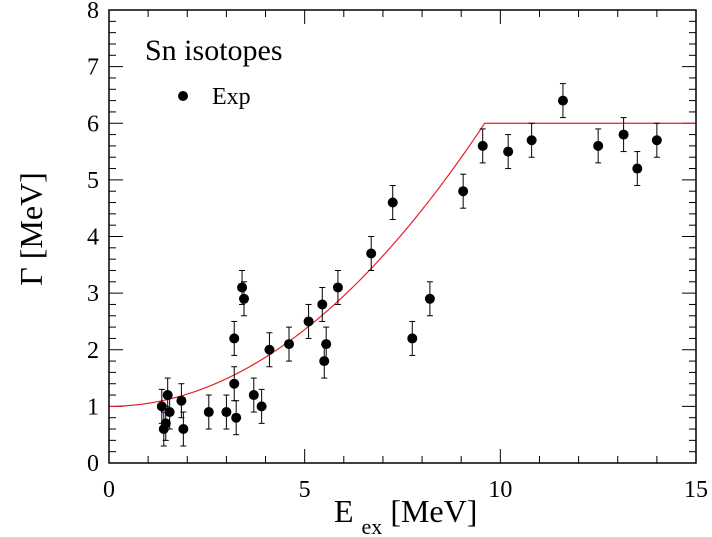  Describe the element at coordinates (372, 525) in the screenshot. I see `x-axis-title-subscript: ex` at that location.